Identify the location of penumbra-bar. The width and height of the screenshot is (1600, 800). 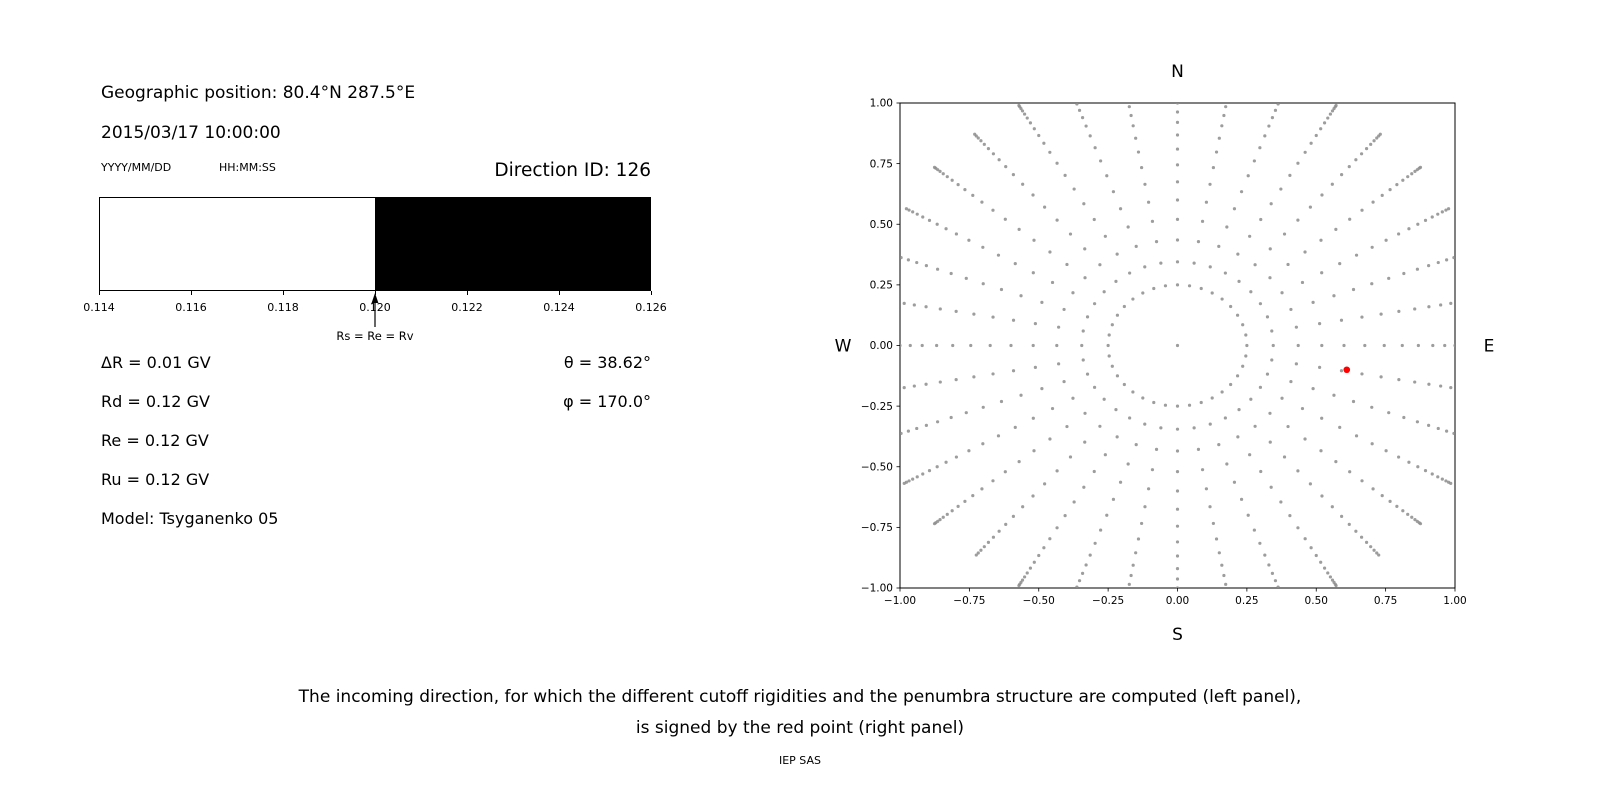
(375, 244).